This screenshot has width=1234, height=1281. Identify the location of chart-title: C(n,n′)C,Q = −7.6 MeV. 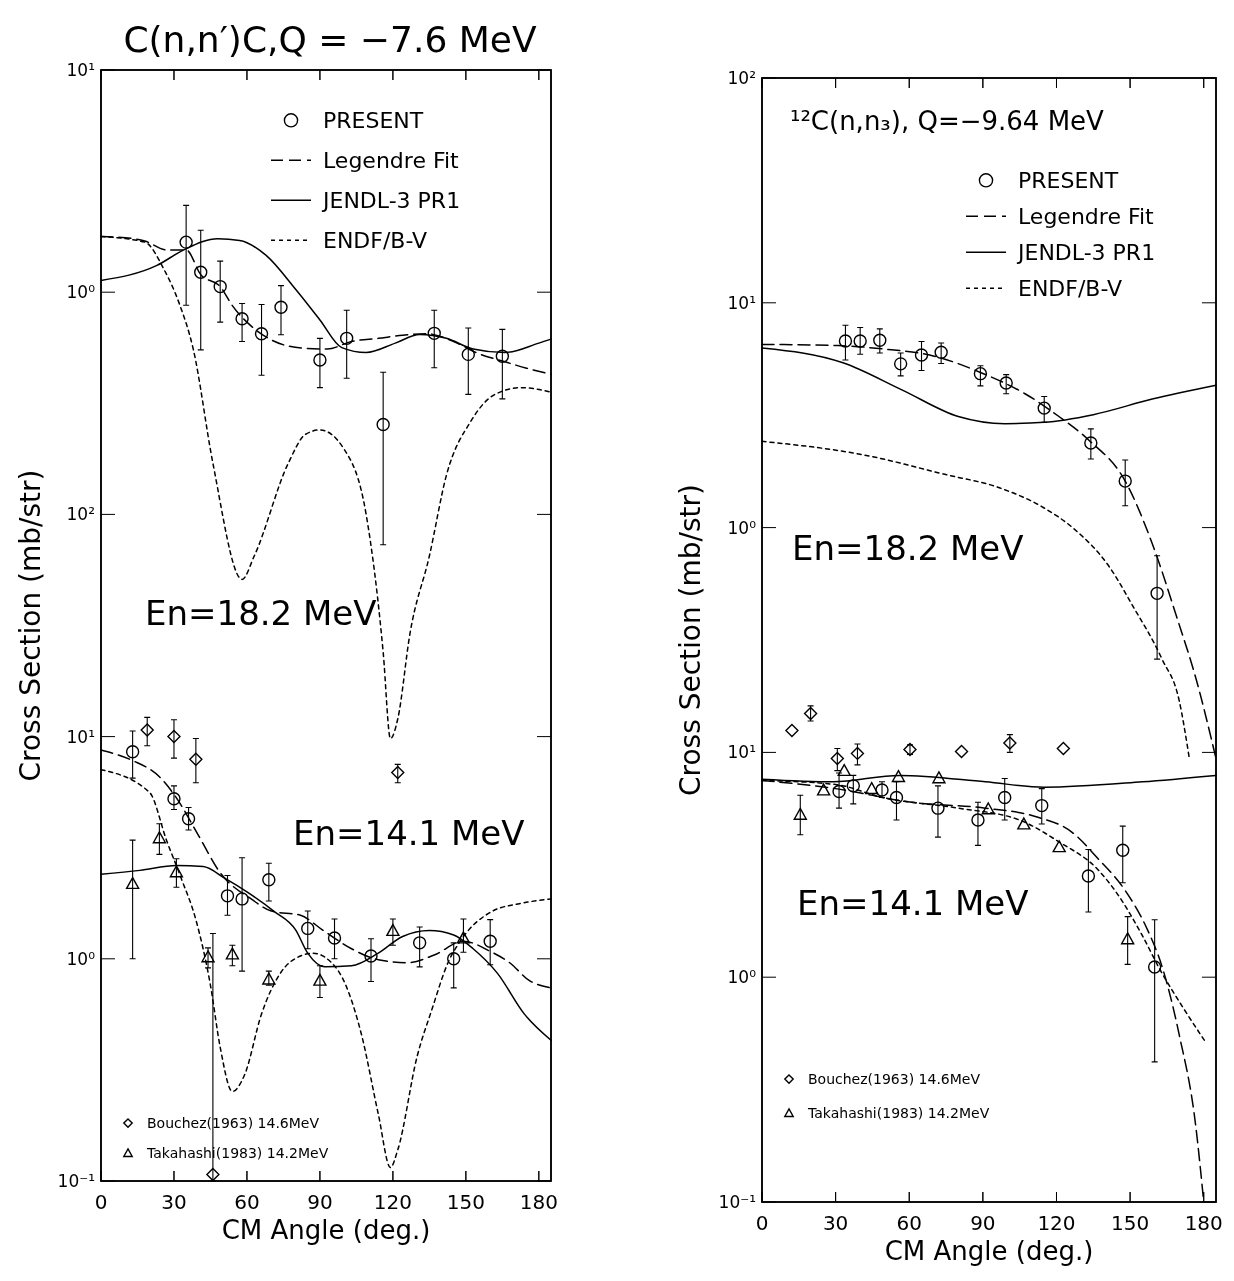
(330, 39).